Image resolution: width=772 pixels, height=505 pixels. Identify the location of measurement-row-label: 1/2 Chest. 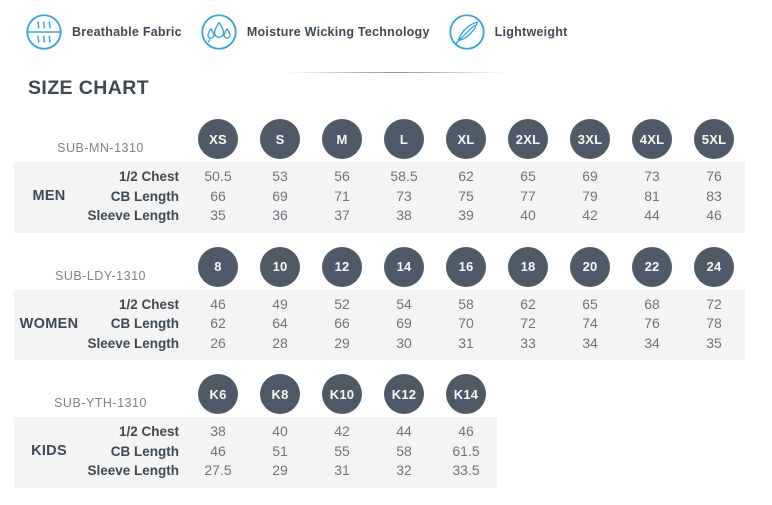
(148, 304).